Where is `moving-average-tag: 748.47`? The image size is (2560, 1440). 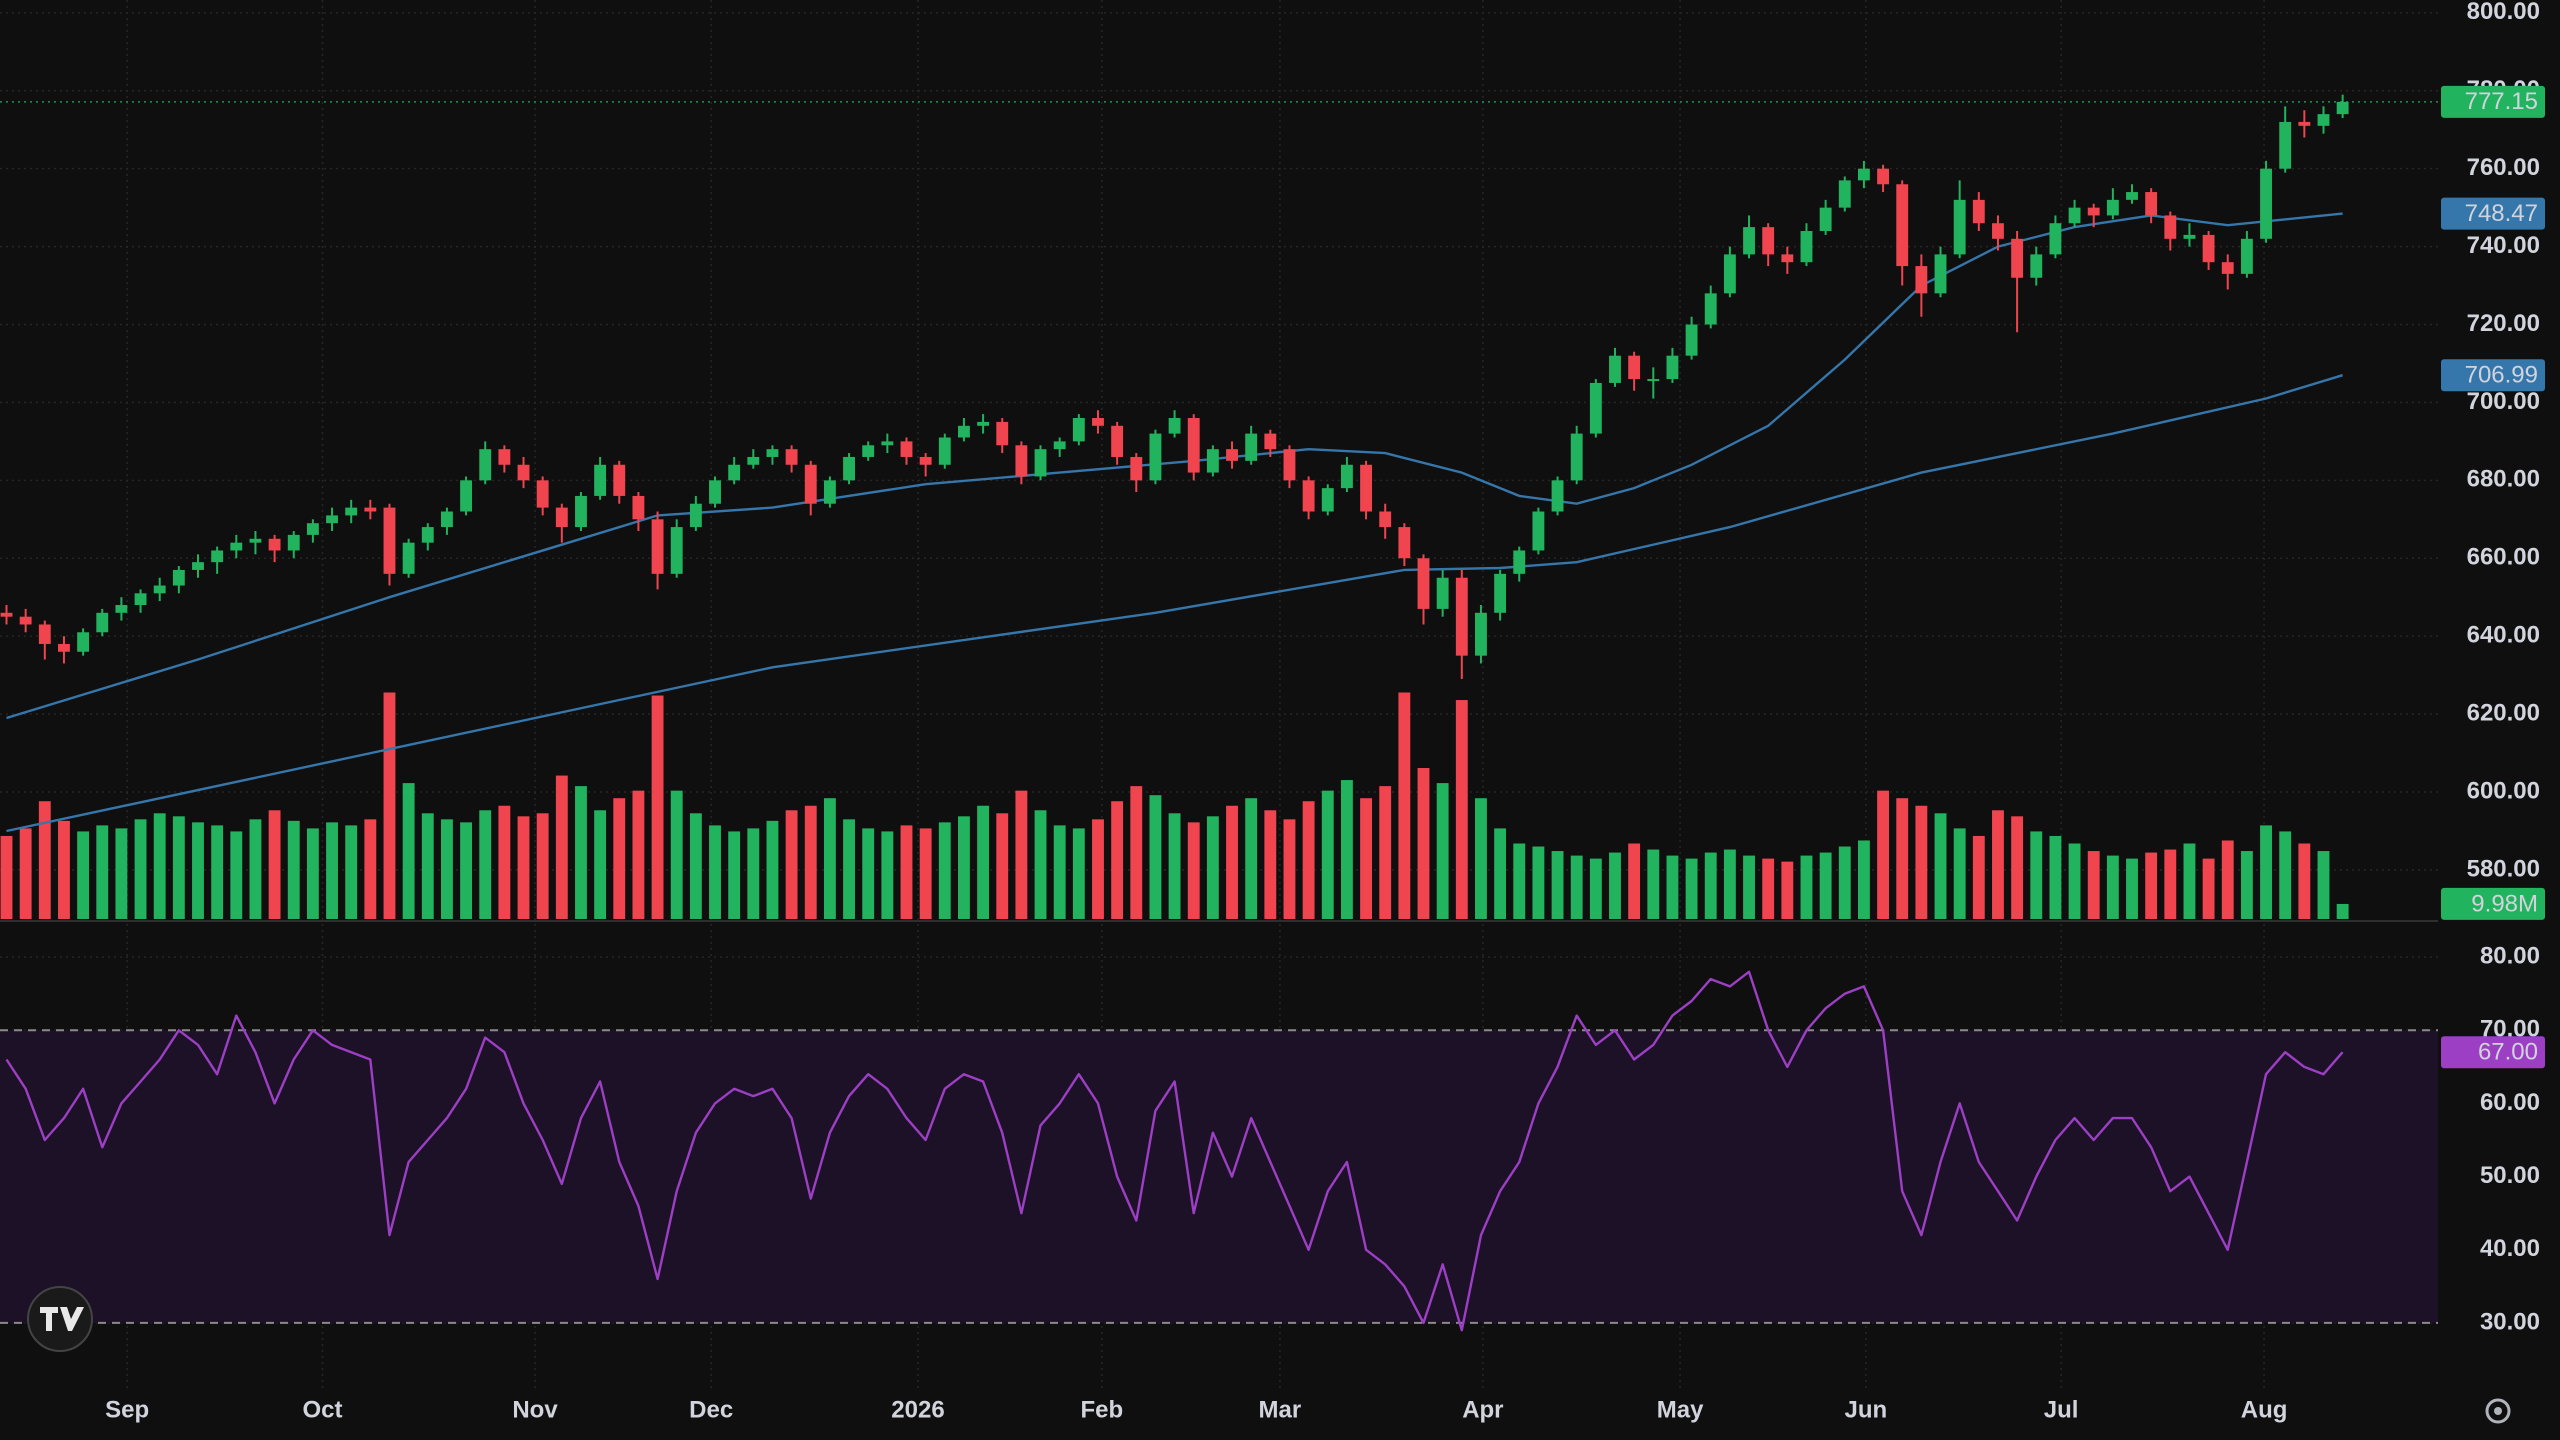 moving-average-tag: 748.47 is located at coordinates (2501, 213).